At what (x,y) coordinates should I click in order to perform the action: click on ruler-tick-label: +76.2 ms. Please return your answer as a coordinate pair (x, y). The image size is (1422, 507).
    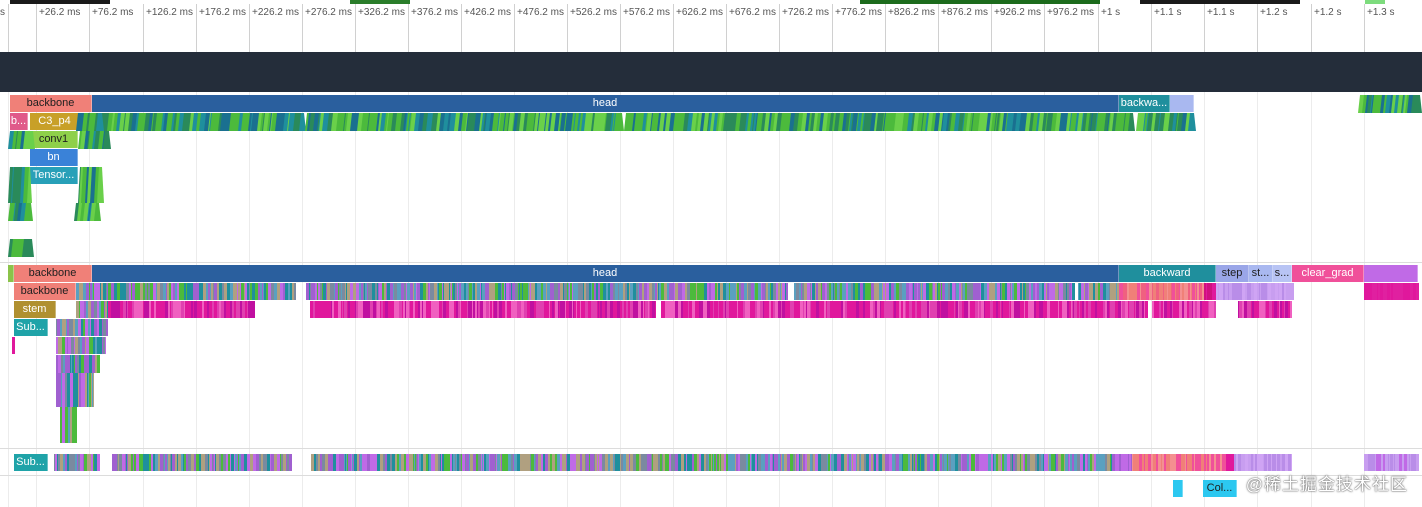
    Looking at the image, I should click on (112, 12).